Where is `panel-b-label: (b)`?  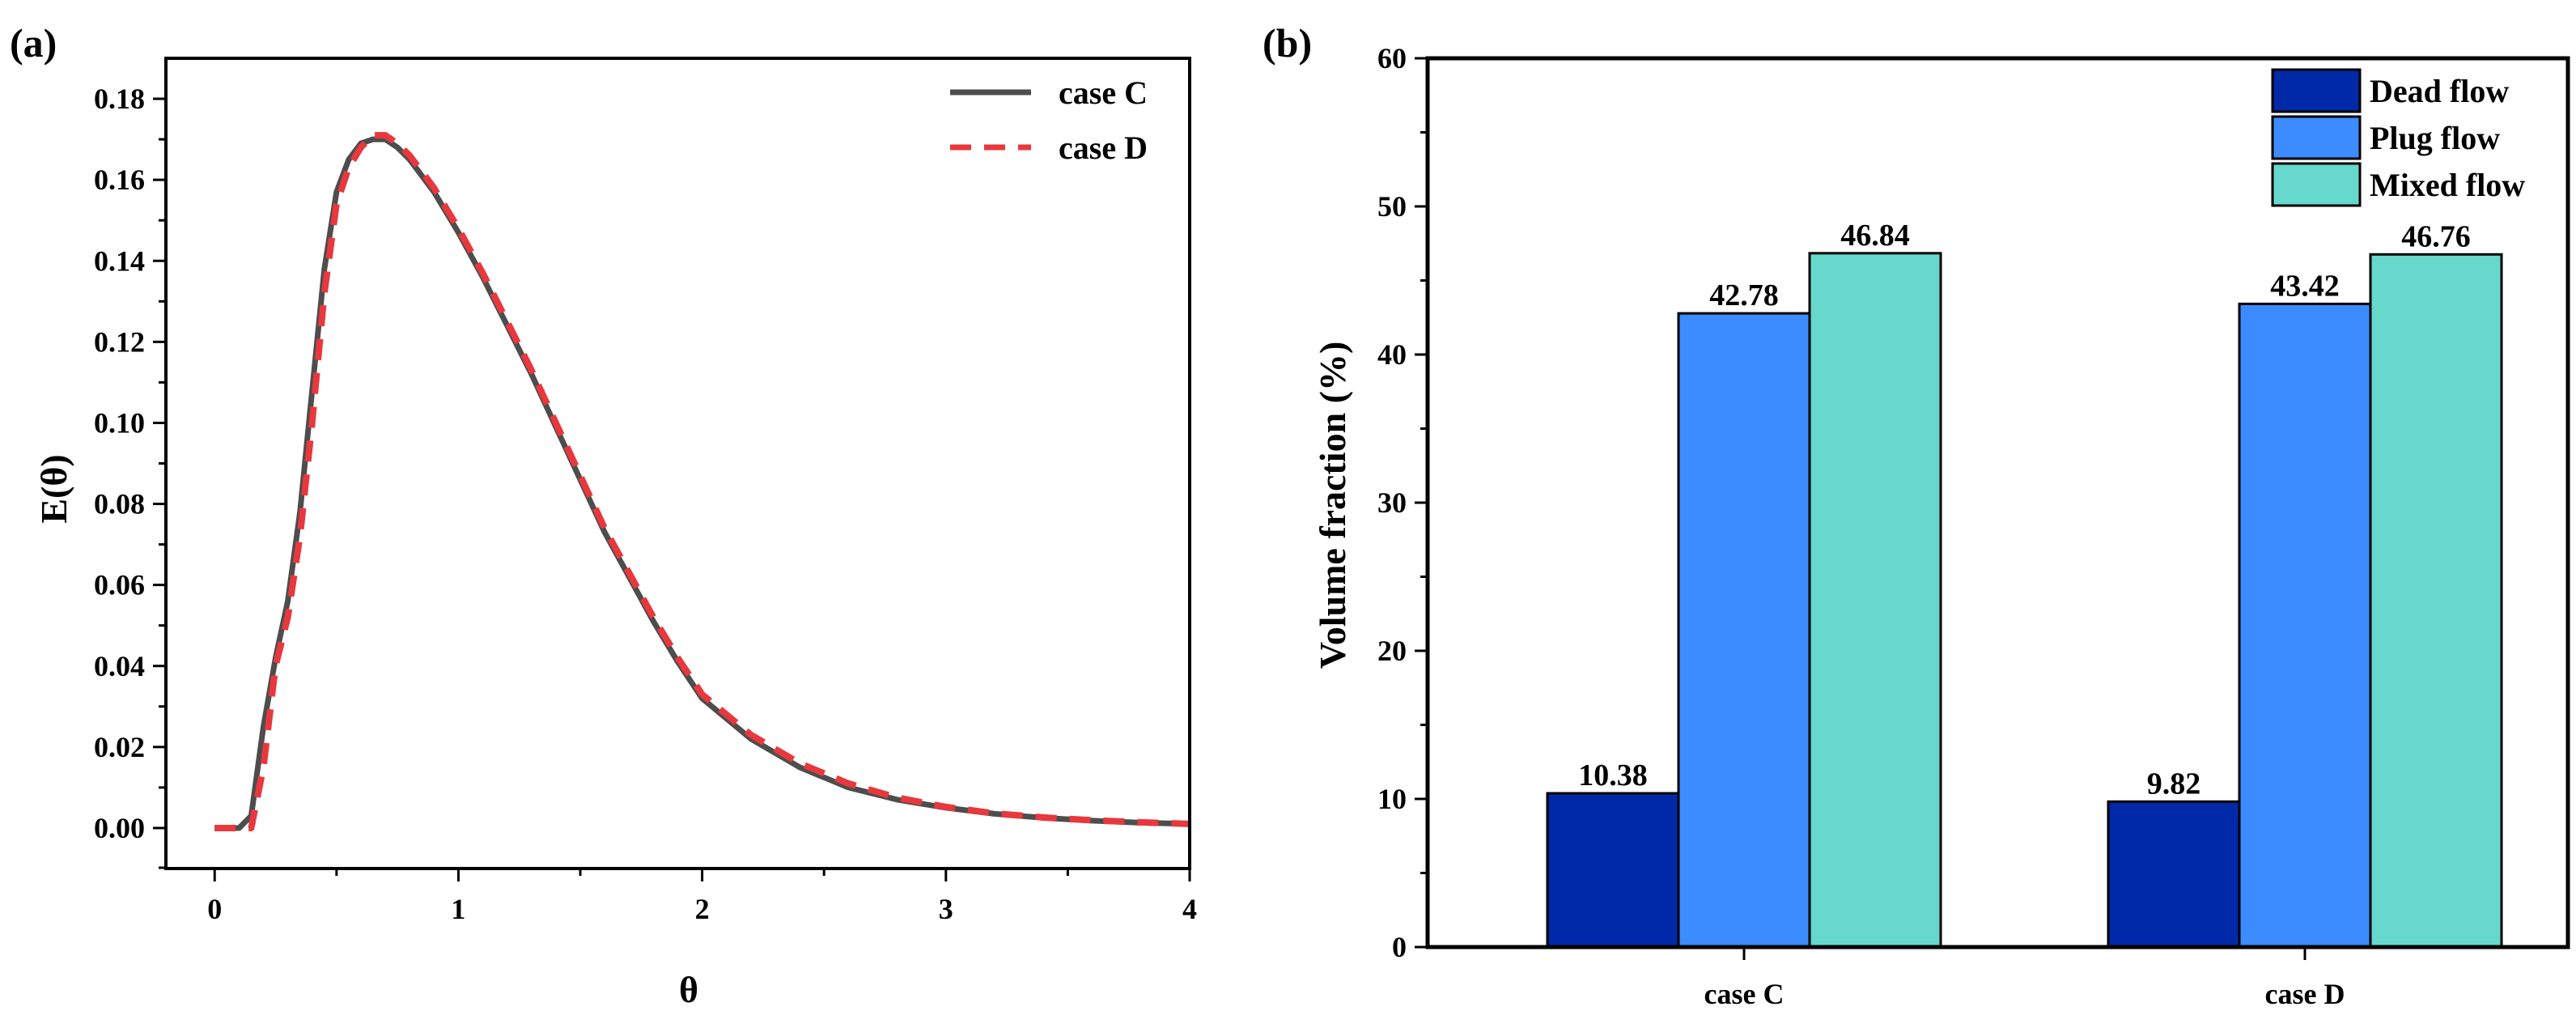
panel-b-label: (b) is located at coordinates (1287, 43).